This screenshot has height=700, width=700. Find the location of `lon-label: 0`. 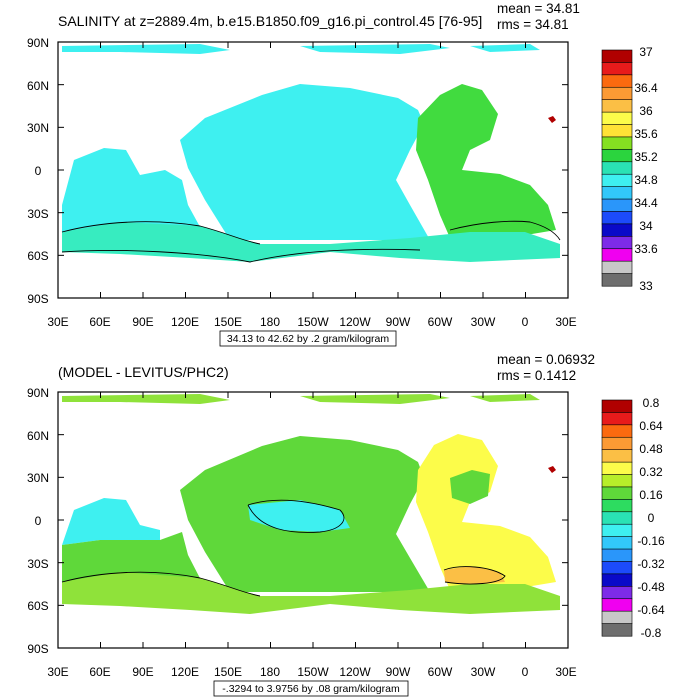

lon-label: 0 is located at coordinates (525, 322).